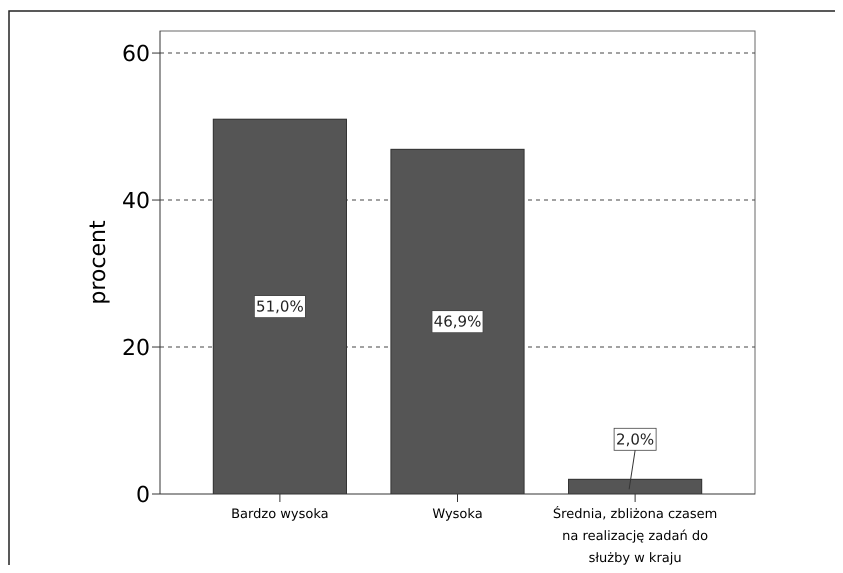  I want to click on y-tick-label: 0, so click(143, 495).